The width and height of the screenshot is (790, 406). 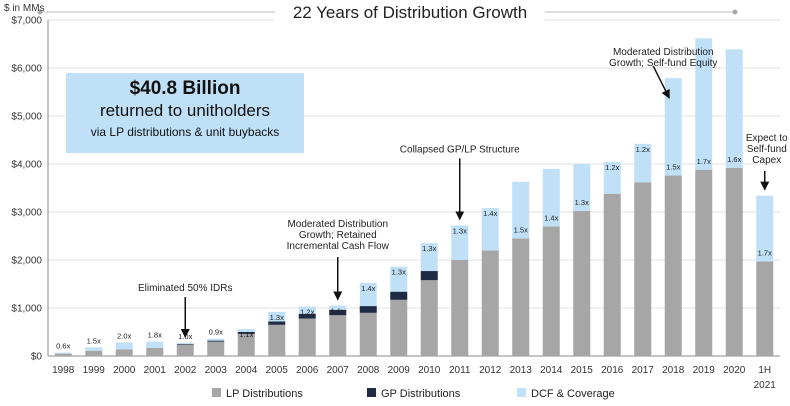 I want to click on annotation-text: Capex, so click(x=766, y=160).